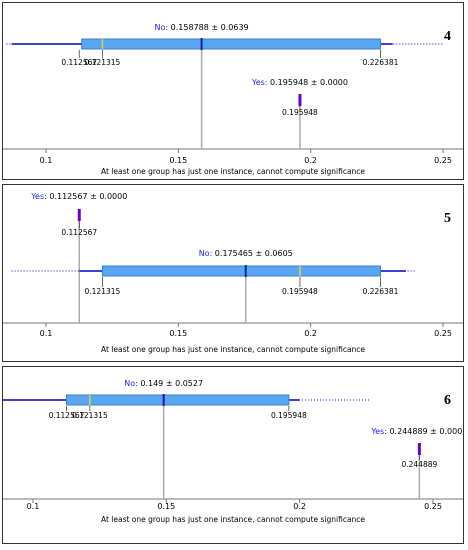 The width and height of the screenshot is (468, 550). What do you see at coordinates (419, 464) in the screenshot?
I see `value-label: 0.244889` at bounding box center [419, 464].